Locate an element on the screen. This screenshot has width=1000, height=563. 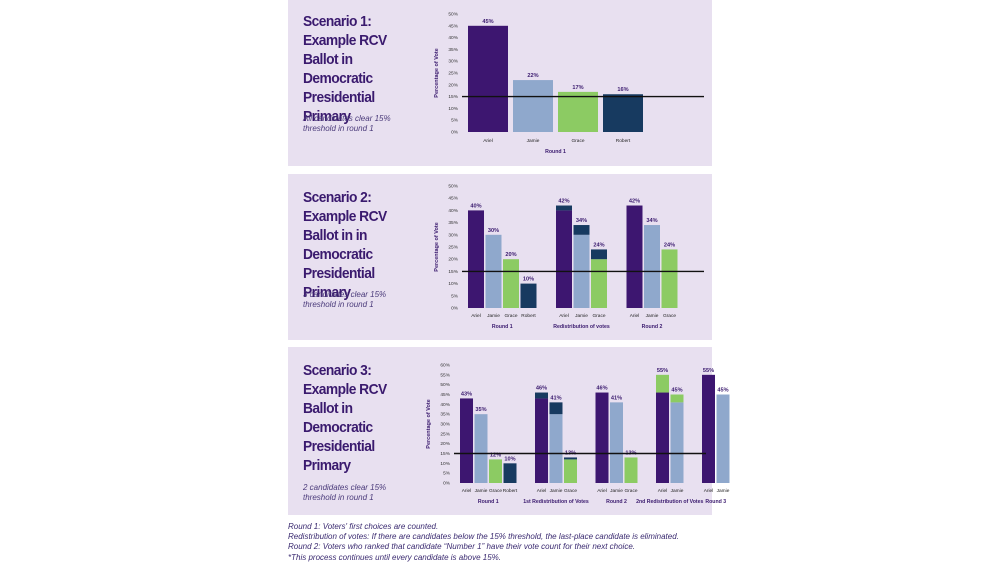
data-label: 42% is located at coordinates (563, 202).